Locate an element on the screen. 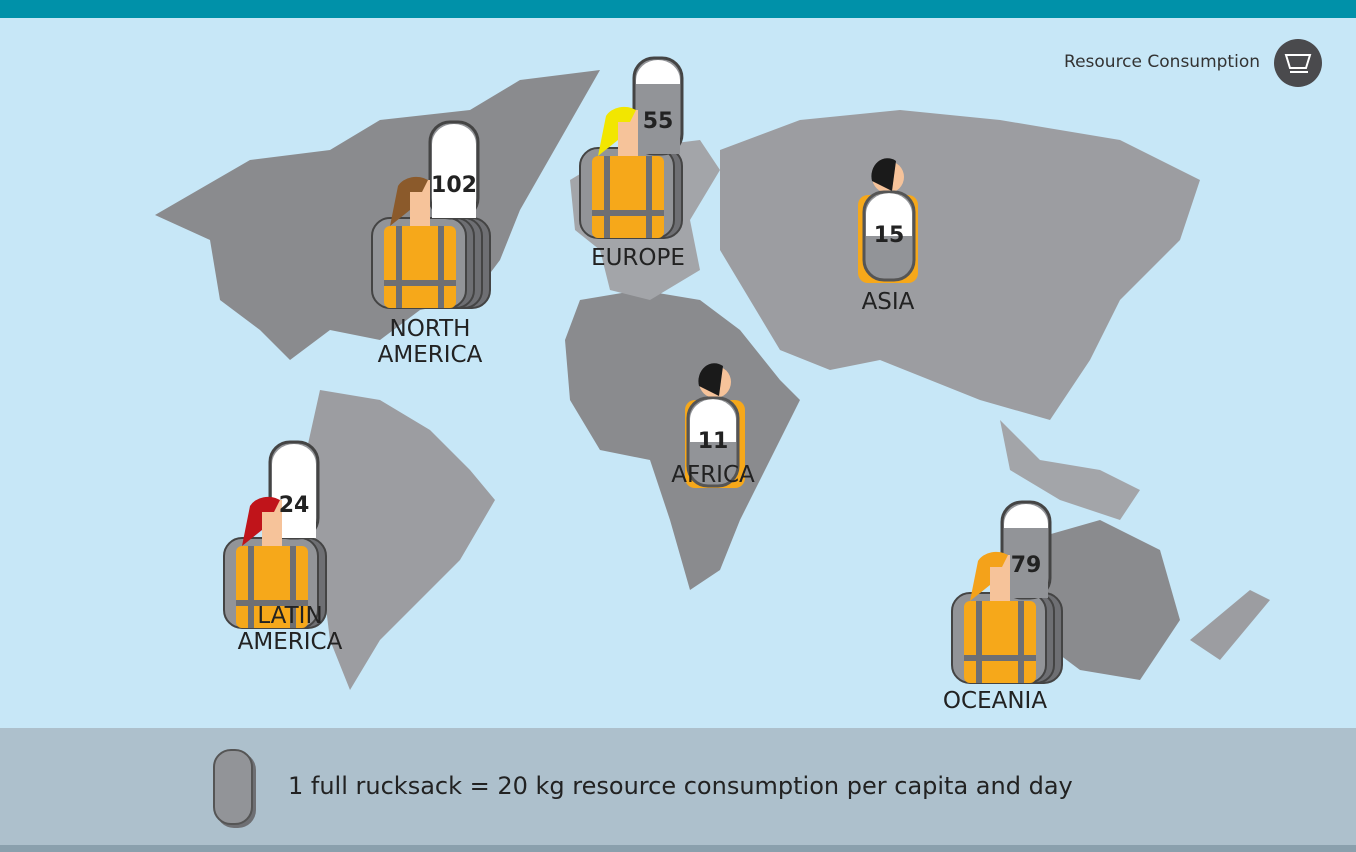 Image resolution: width=1356 pixels, height=852 pixels. region-figure: 55 is located at coordinates (631, 147).